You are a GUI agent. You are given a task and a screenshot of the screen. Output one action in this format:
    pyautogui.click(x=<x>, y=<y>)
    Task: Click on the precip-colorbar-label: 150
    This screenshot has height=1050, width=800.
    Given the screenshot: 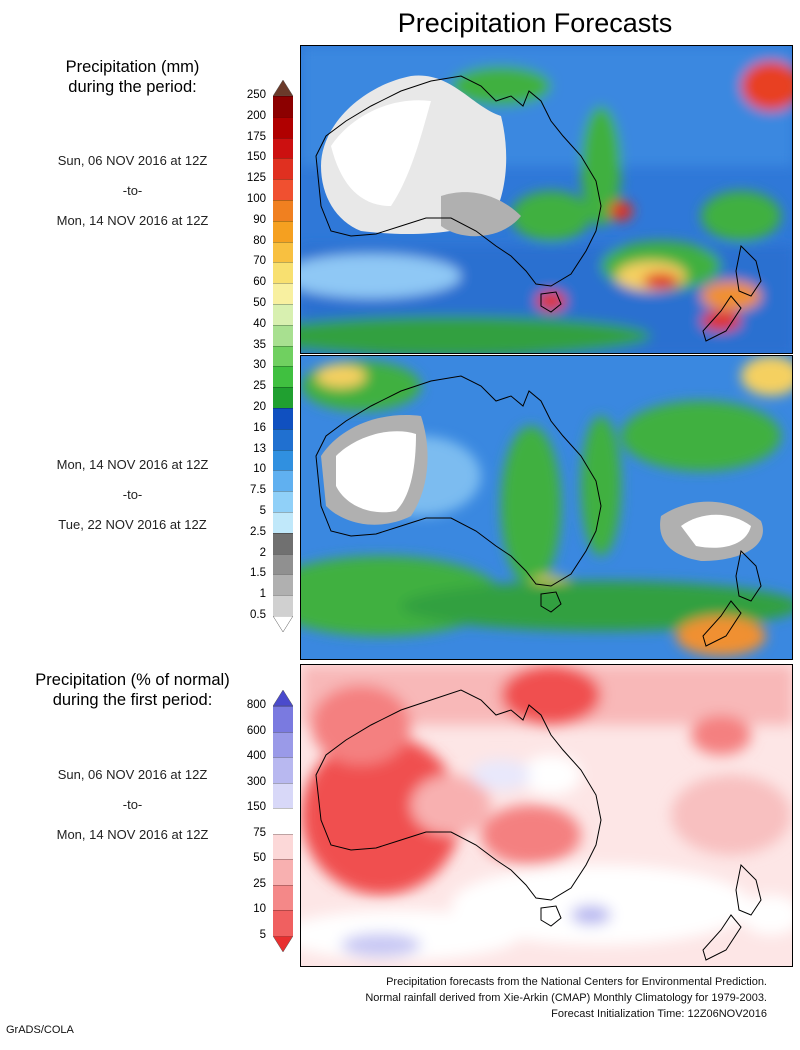 What is the action you would take?
    pyautogui.click(x=256, y=157)
    